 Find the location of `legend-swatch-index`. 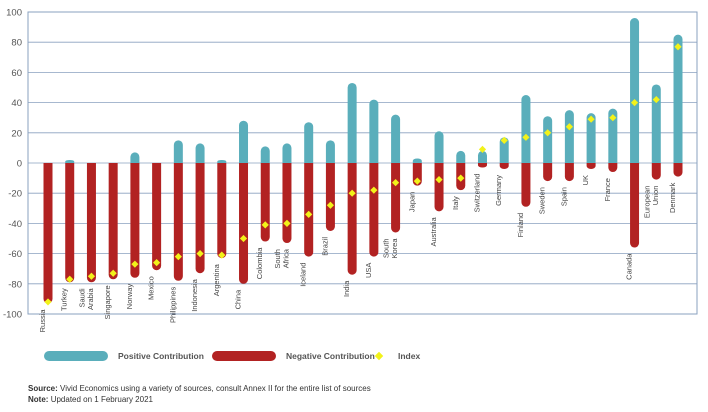

legend-swatch-index is located at coordinates (379, 356).